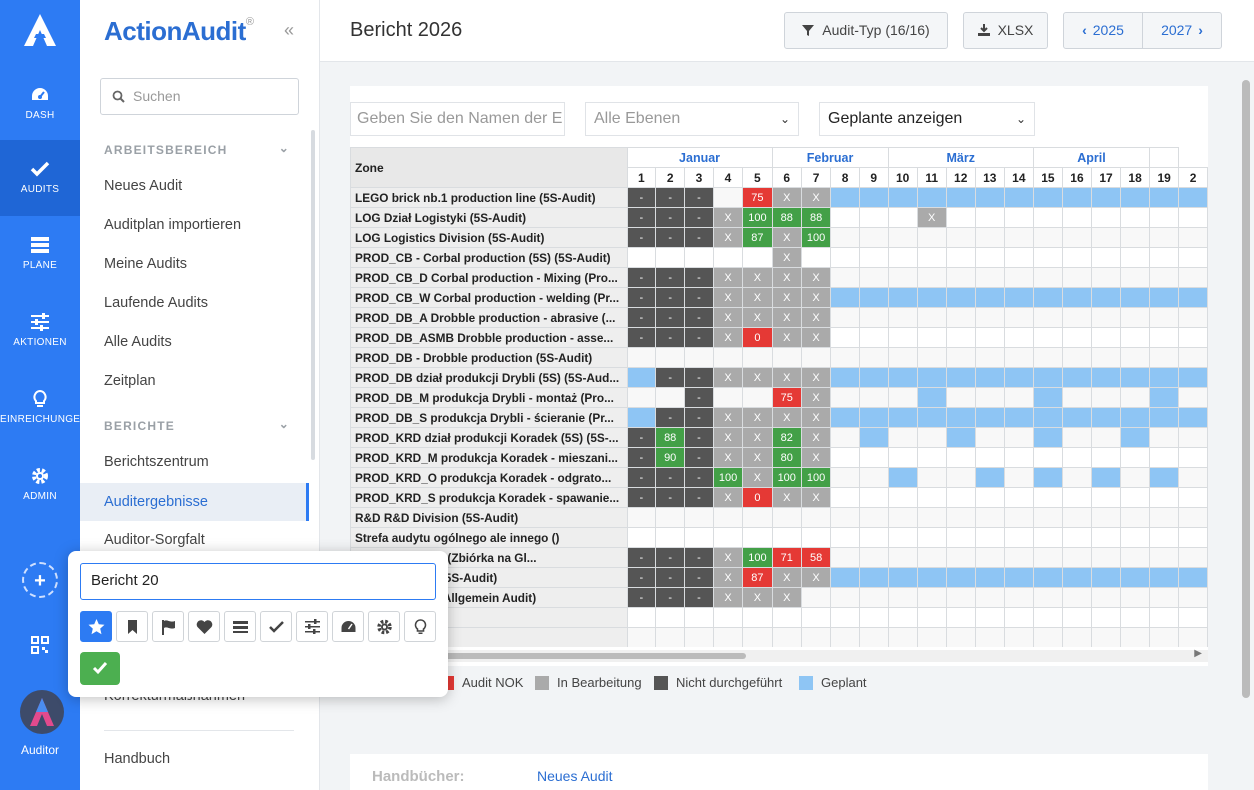 This screenshot has height=790, width=1254. Describe the element at coordinates (591, 656) in the screenshot. I see `scroll-thumb` at that location.